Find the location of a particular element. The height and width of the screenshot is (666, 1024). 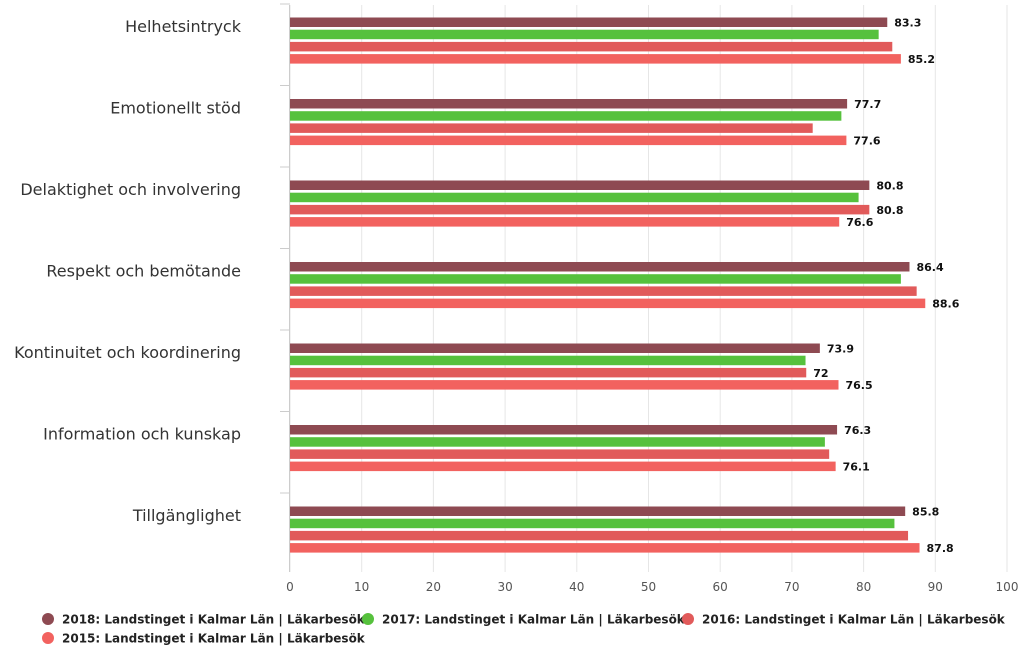

data-label: 76.3 is located at coordinates (857, 430).